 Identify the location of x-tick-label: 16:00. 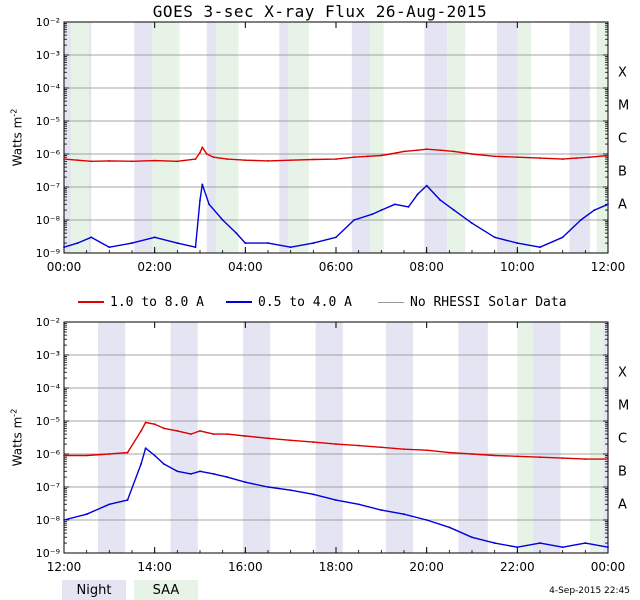
(245, 567).